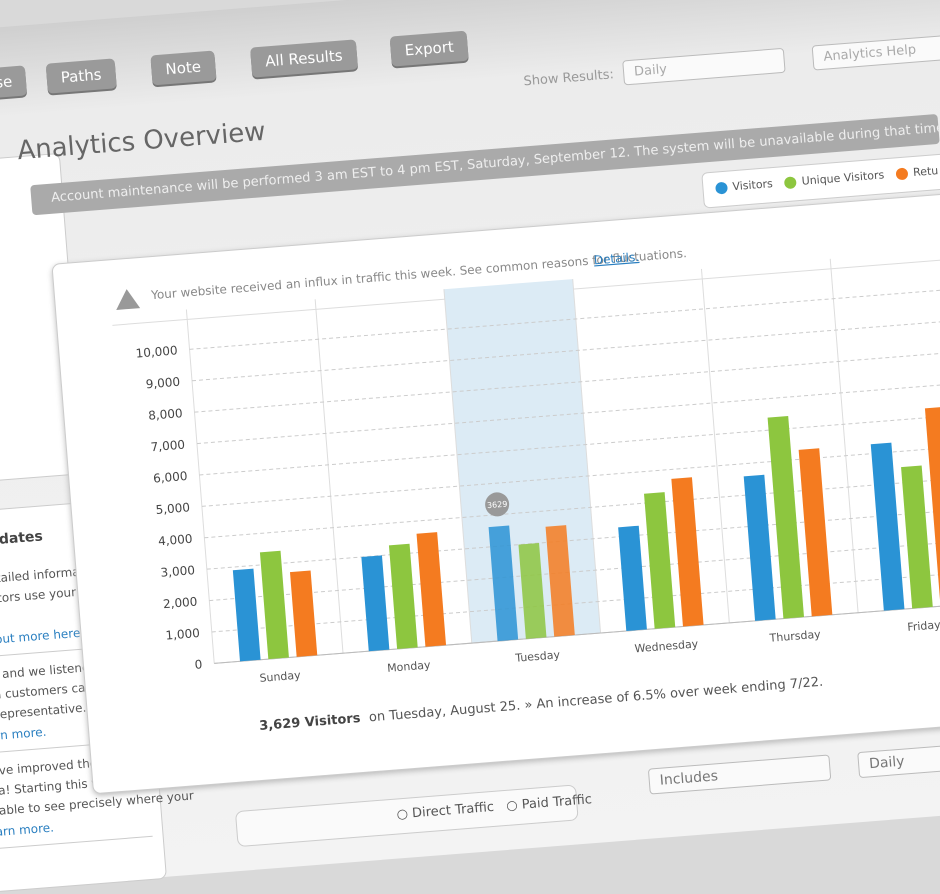 The height and width of the screenshot is (894, 940). Describe the element at coordinates (752, 185) in the screenshot. I see `legend-label: Visitors` at that location.